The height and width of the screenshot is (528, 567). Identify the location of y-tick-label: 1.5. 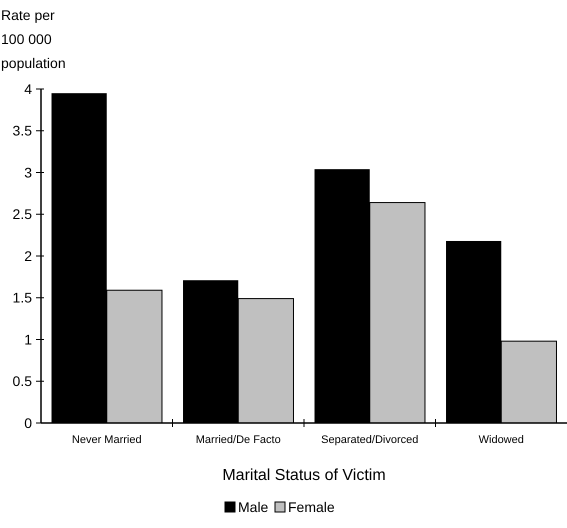
(22, 298).